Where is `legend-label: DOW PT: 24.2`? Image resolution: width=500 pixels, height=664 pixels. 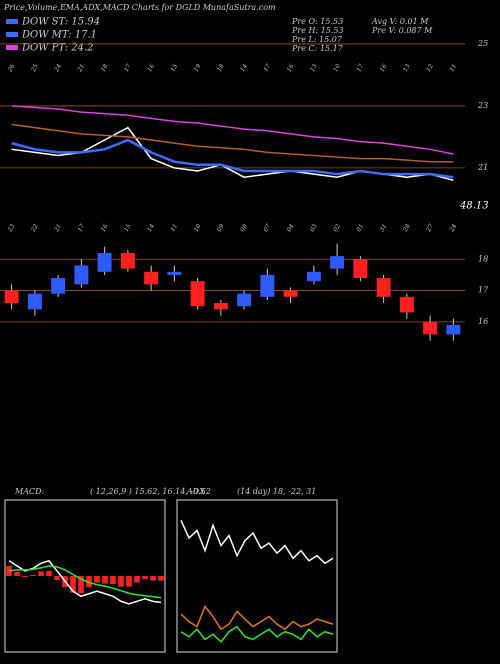 legend-label: DOW PT: 24.2 is located at coordinates (57, 48).